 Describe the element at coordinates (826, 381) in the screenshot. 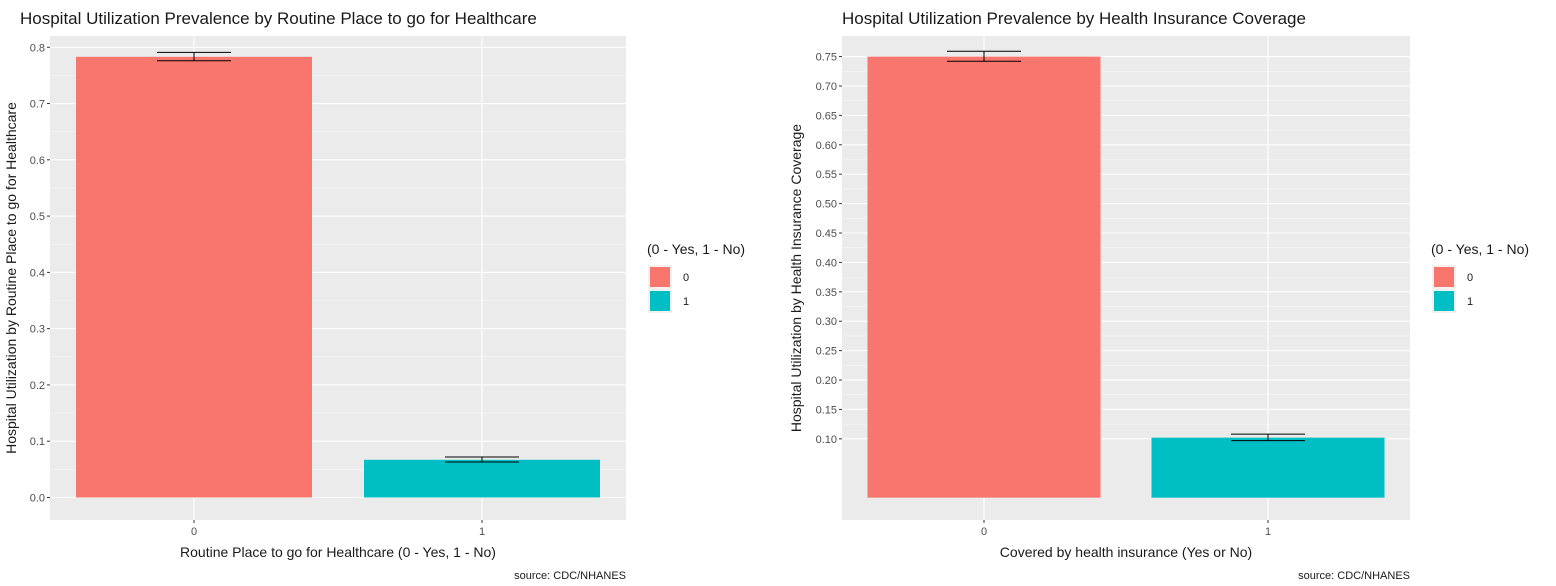

I see `y-tick-label: 0.20` at that location.